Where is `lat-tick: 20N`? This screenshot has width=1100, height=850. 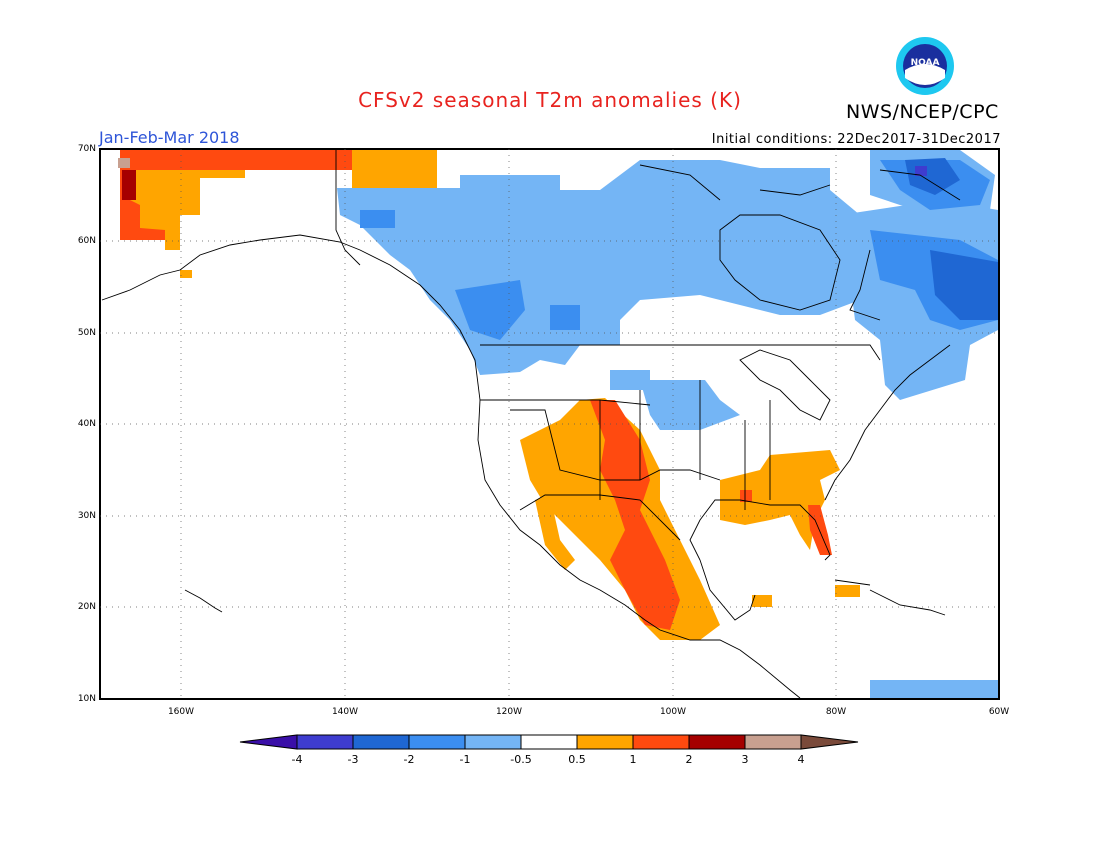 lat-tick: 20N is located at coordinates (86, 607).